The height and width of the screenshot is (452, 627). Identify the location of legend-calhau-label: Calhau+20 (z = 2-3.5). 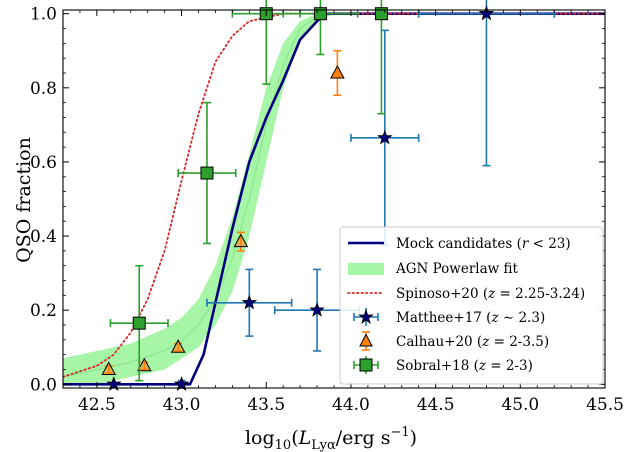
(472, 342).